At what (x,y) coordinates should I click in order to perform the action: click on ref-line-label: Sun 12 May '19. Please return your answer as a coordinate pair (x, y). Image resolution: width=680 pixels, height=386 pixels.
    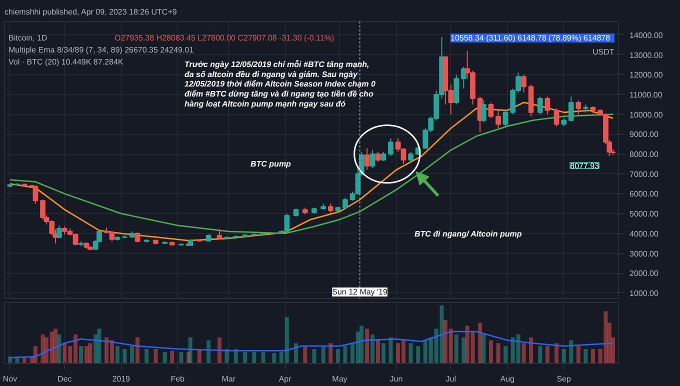
    Looking at the image, I should click on (360, 292).